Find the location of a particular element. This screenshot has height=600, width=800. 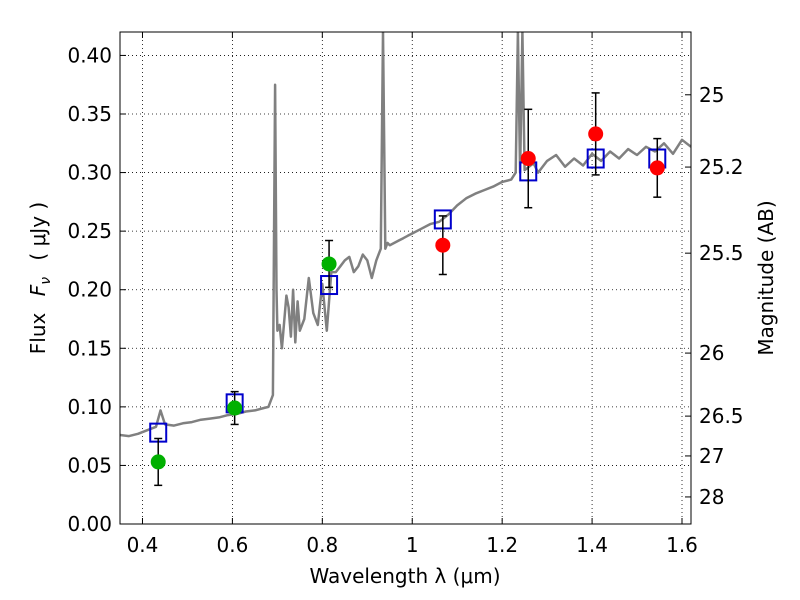

mag-tick-label: 25.5 is located at coordinates (721, 253).